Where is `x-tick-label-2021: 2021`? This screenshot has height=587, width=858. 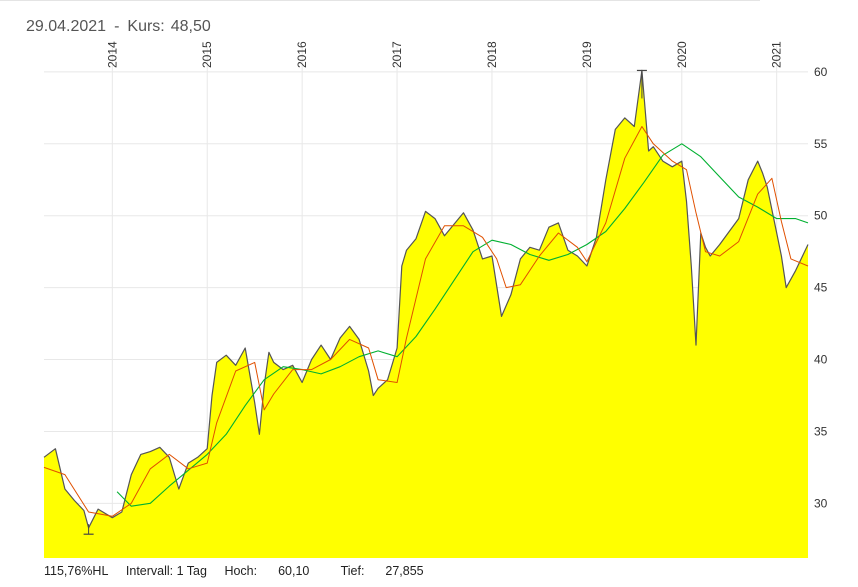
x-tick-label-2021: 2021 is located at coordinates (777, 54).